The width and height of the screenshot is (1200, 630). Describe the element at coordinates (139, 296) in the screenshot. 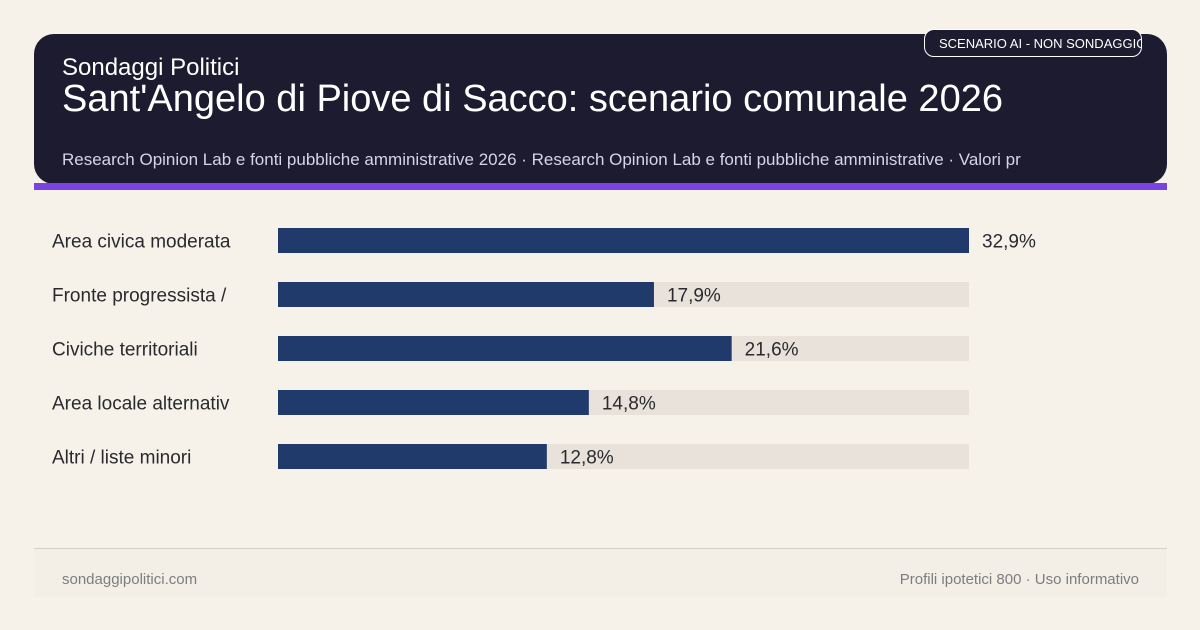

I see `category-label: Fronte progressista /` at that location.